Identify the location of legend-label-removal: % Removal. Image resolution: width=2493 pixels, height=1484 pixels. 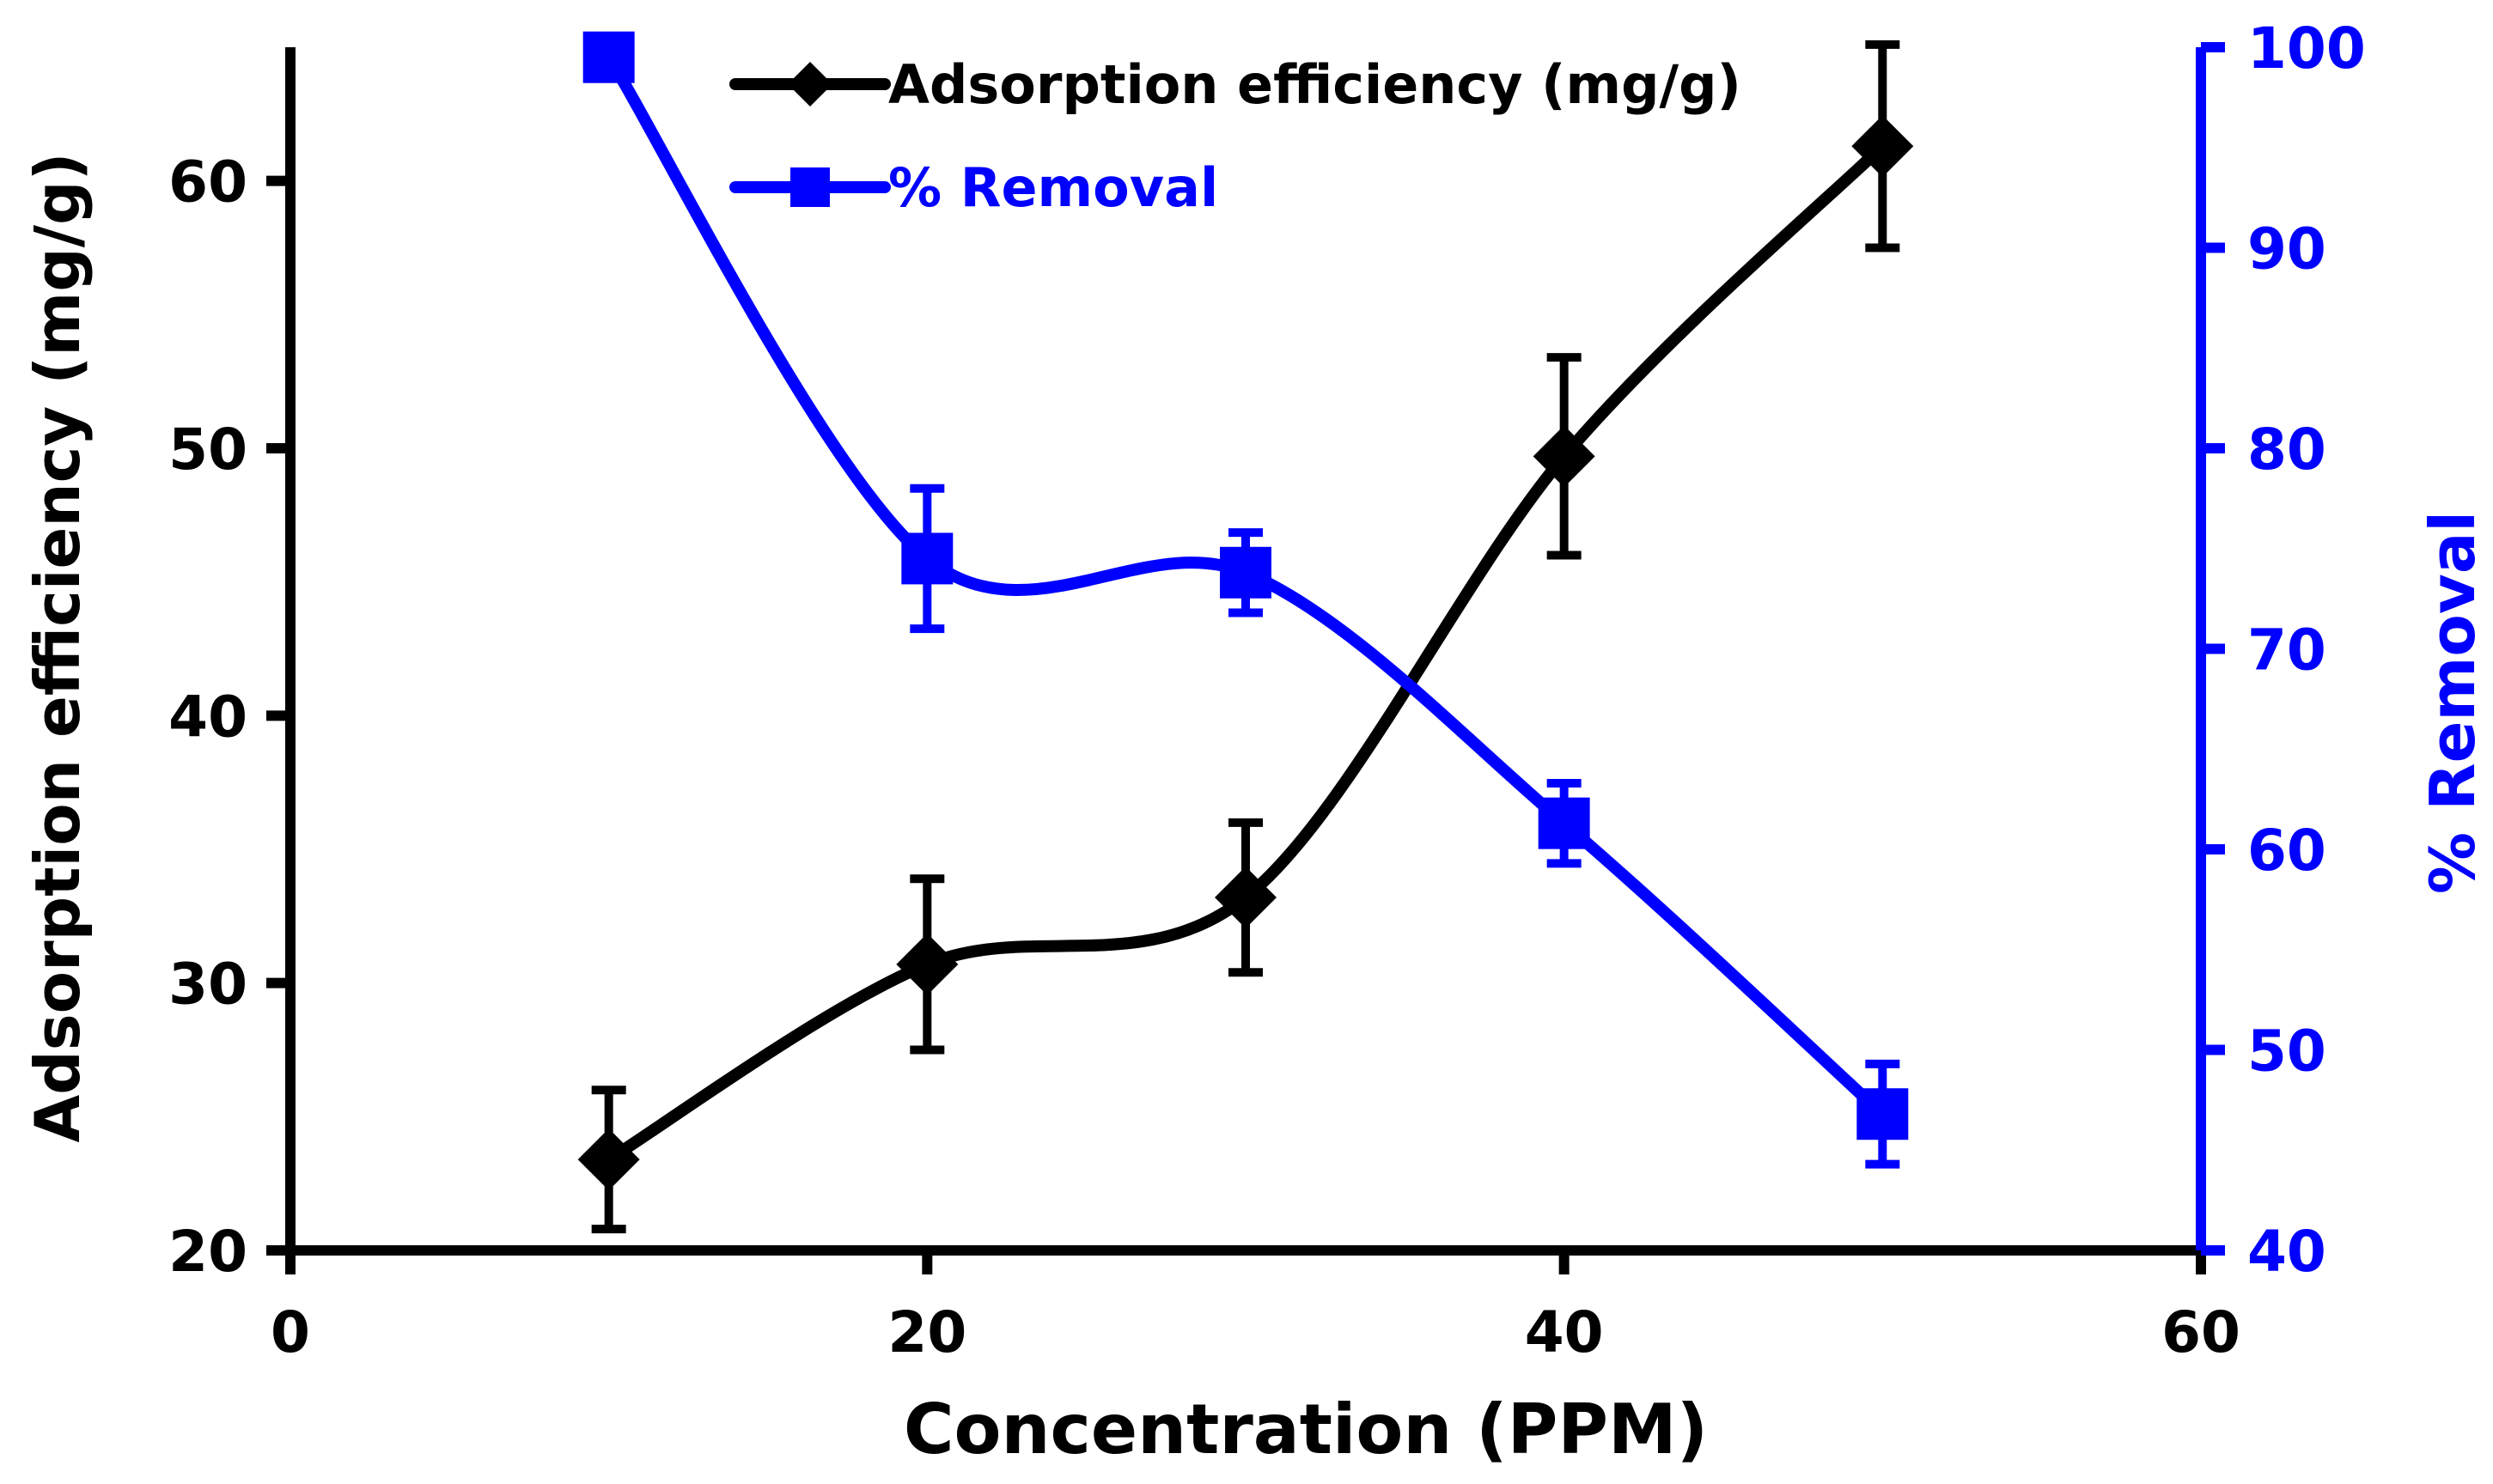
(1053, 188).